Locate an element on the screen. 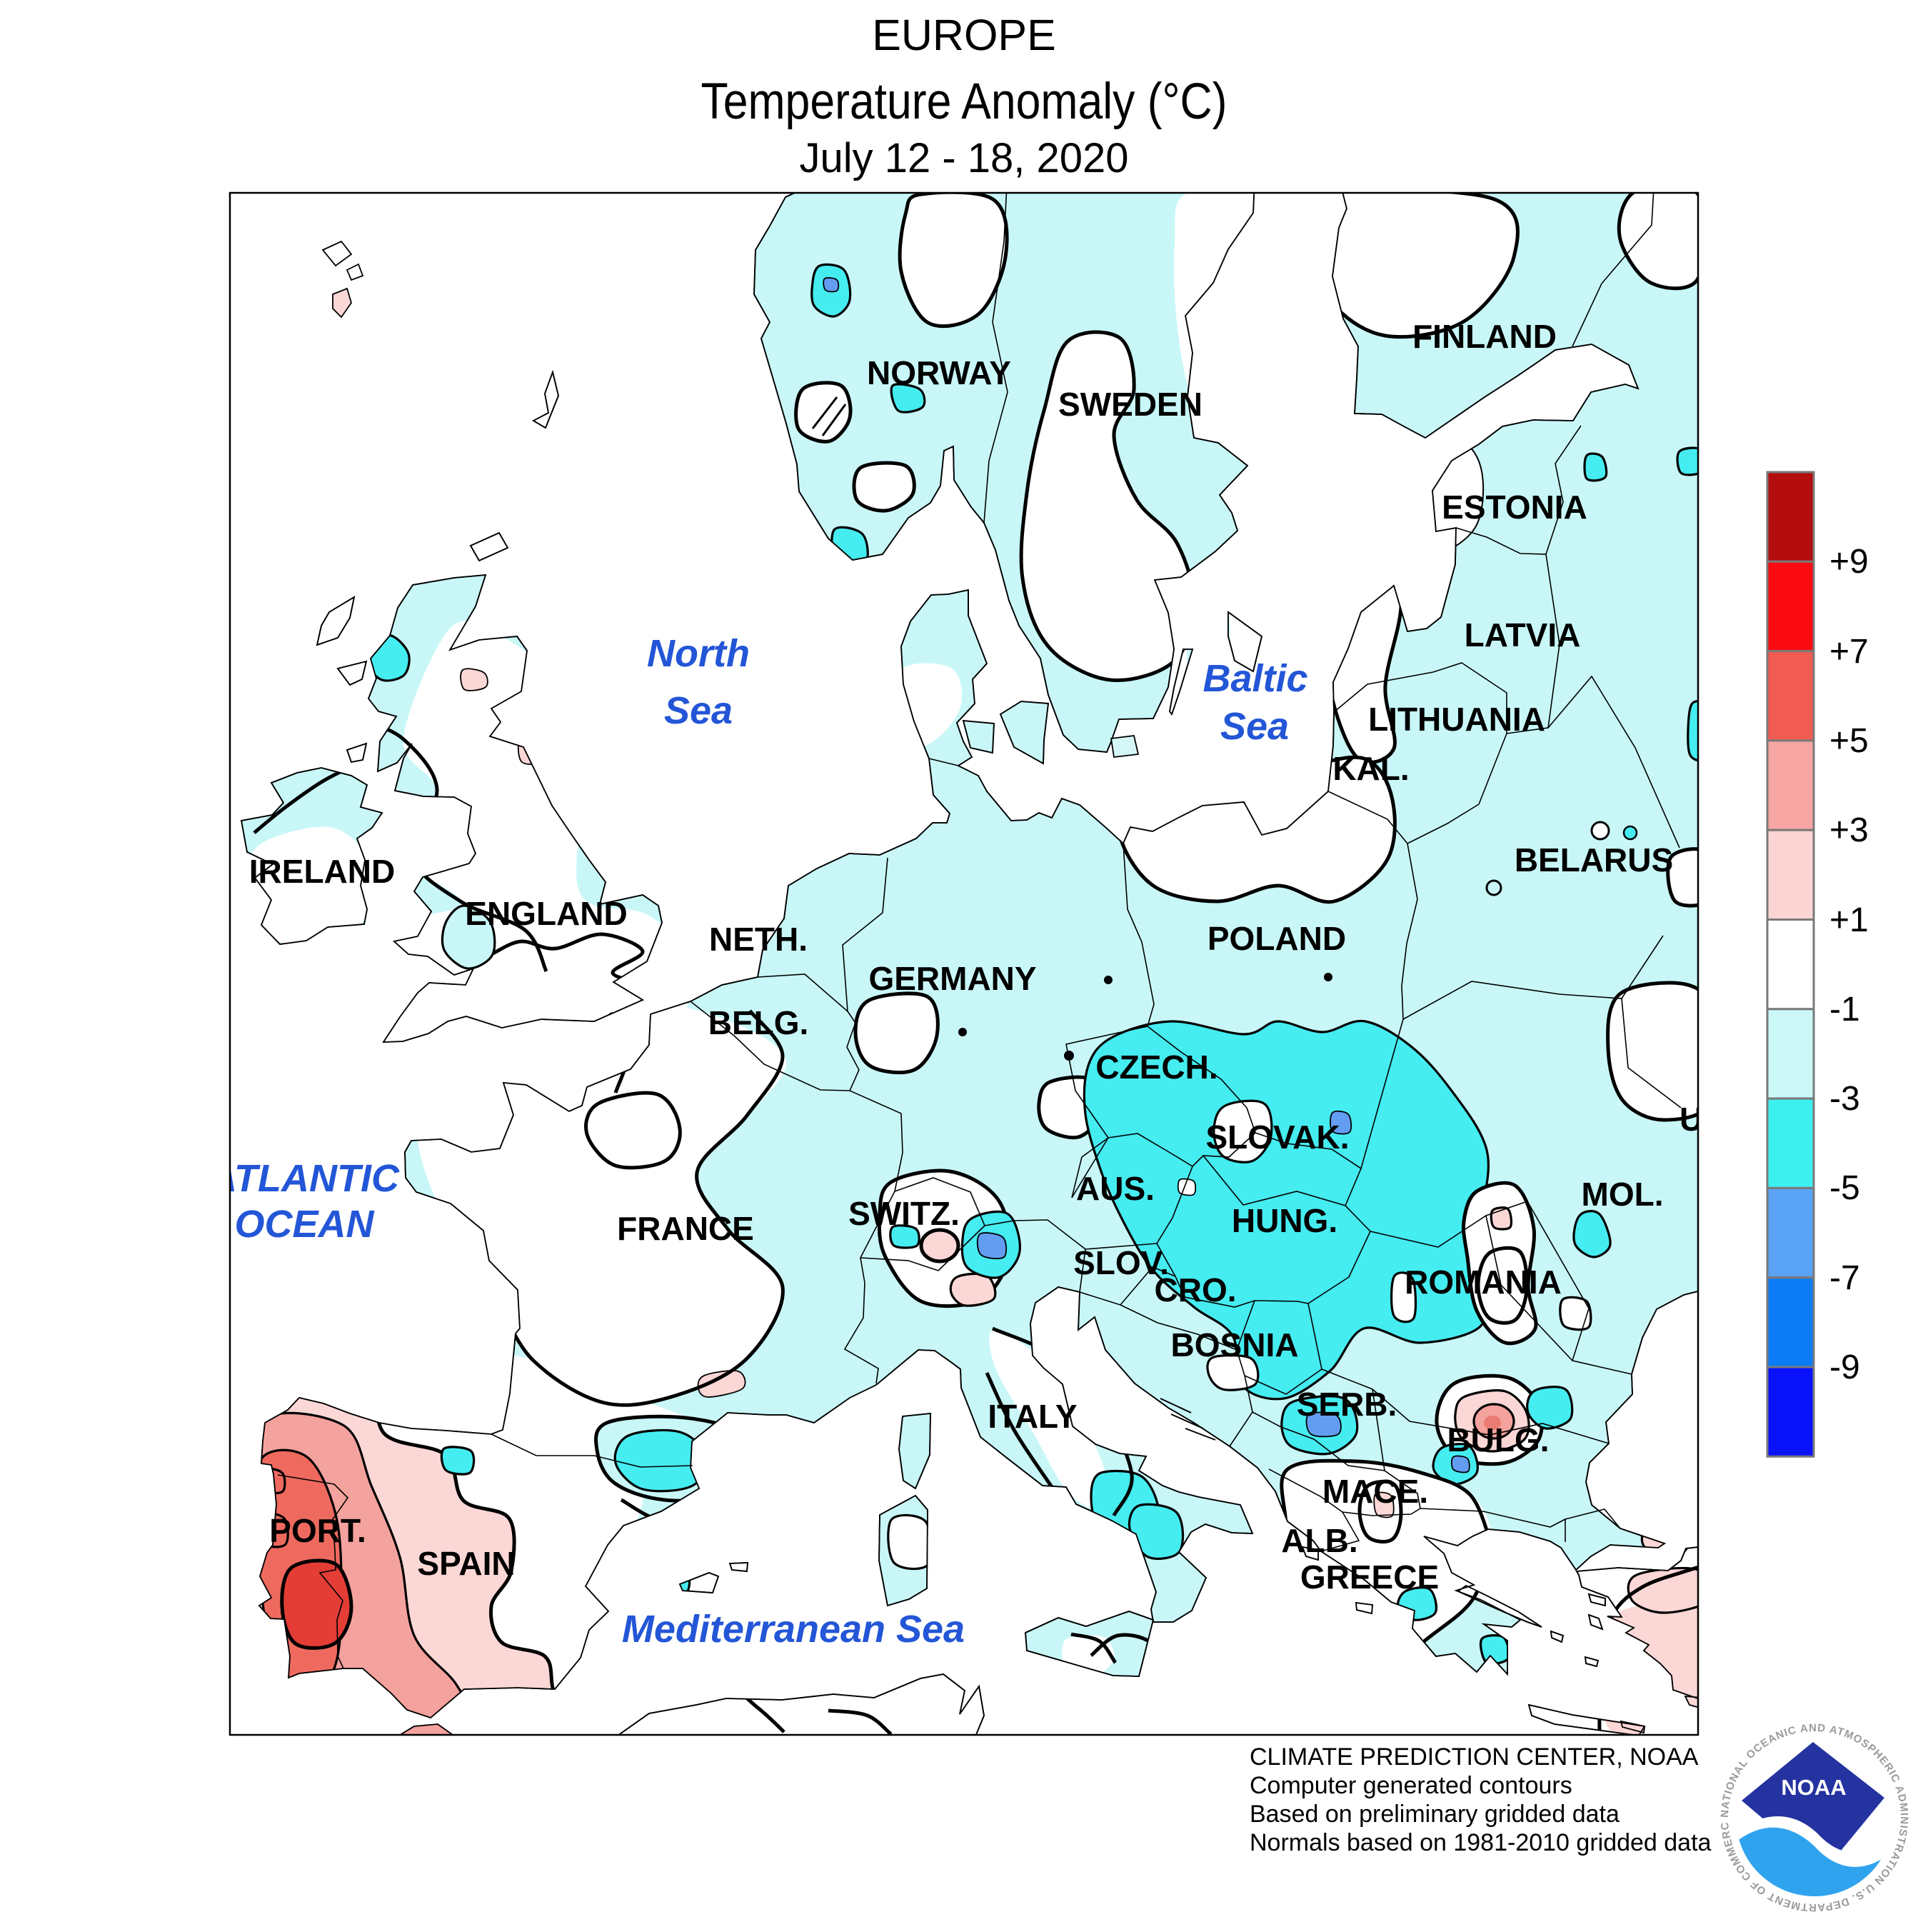  svg-text: +7 is located at coordinates (1849, 652).